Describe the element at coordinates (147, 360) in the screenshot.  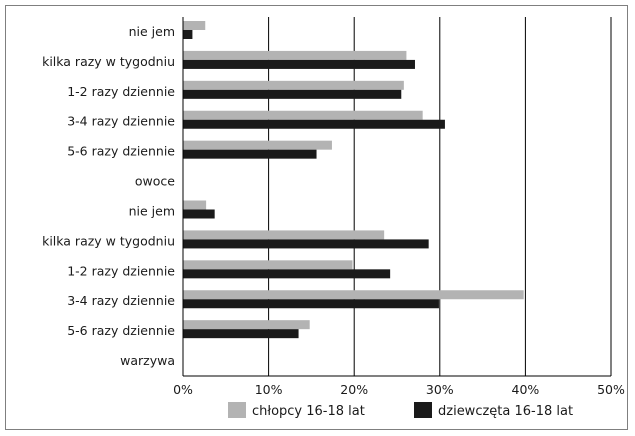
I see `category-label: warzywa` at that location.